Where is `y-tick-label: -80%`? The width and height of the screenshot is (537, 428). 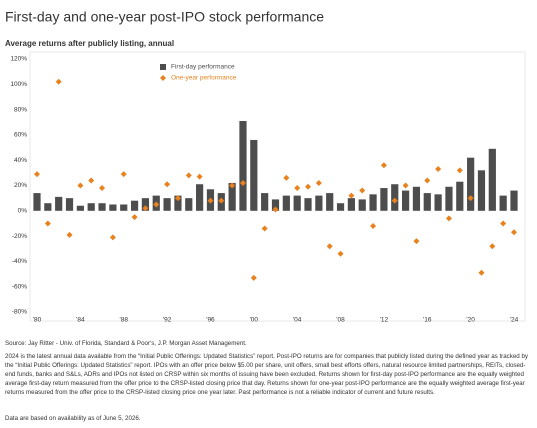
y-tick-label: -80% is located at coordinates (19, 312).